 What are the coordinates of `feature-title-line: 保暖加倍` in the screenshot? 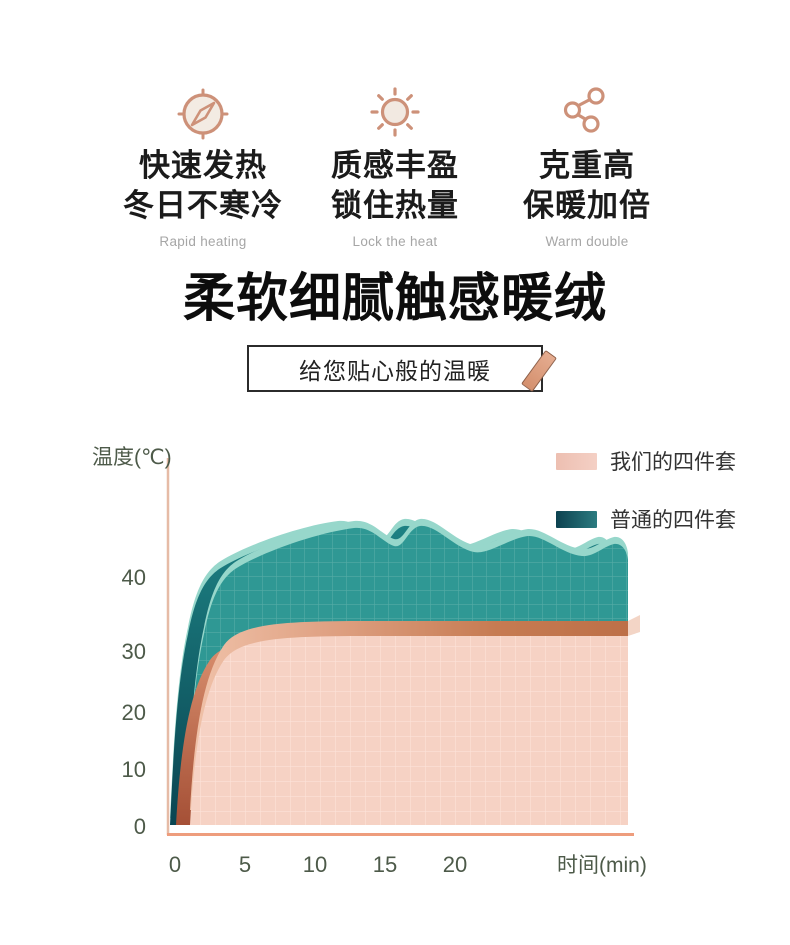 It's located at (587, 205).